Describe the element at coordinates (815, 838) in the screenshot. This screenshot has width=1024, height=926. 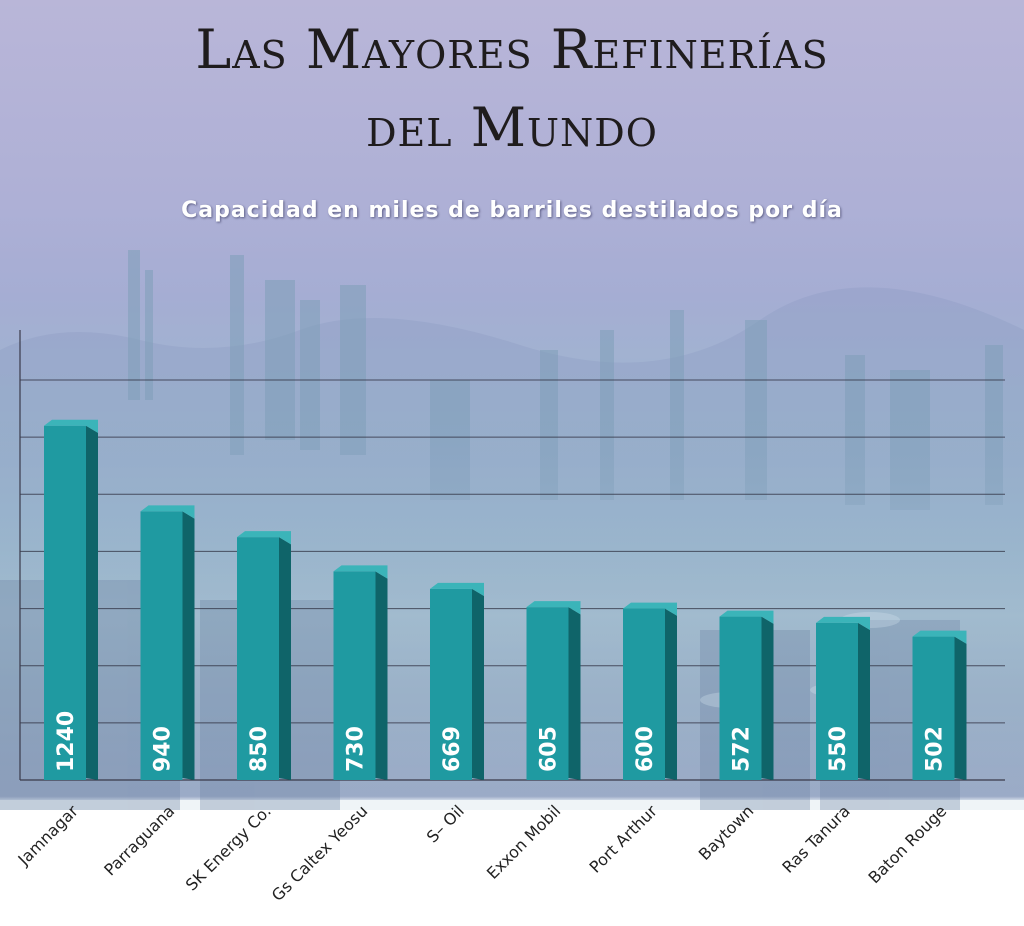
I see `x-tick-label: Ras Tanura` at that location.